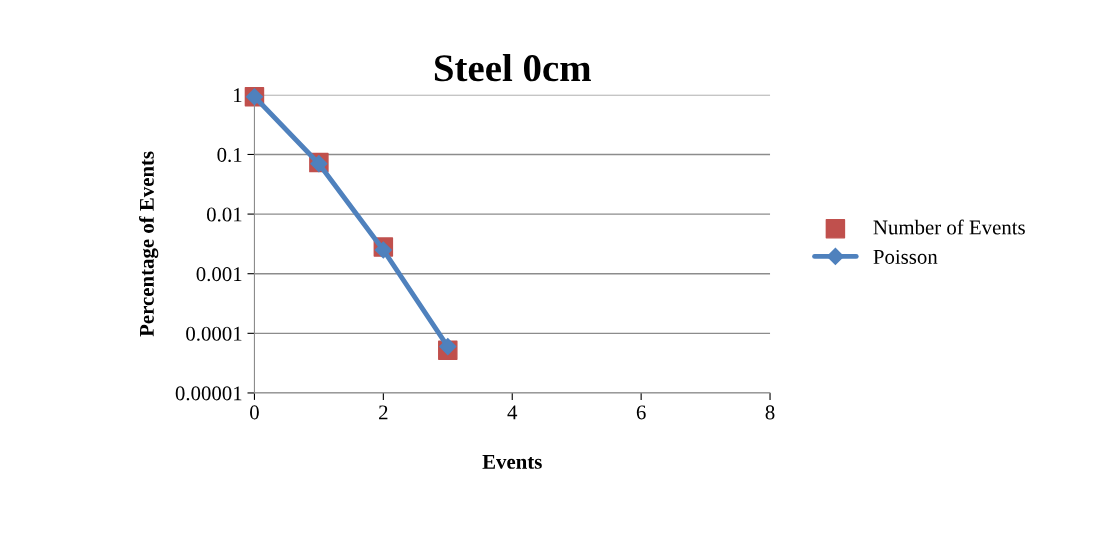 The image size is (1116, 542). Describe the element at coordinates (512, 67) in the screenshot. I see `chart-title: Steel 0cm` at that location.